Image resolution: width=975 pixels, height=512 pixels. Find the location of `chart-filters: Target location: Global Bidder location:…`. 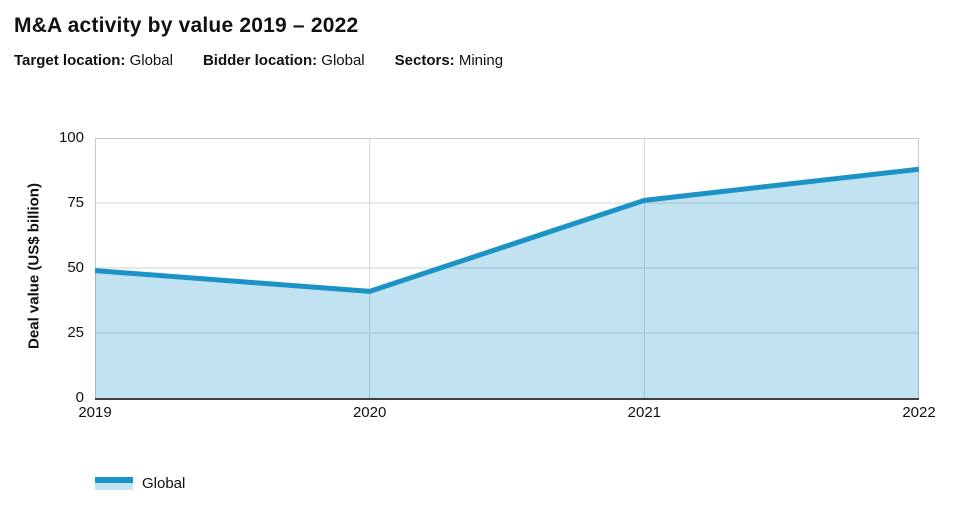

chart-filters: Target location: Global Bidder location:… is located at coordinates (273, 60).